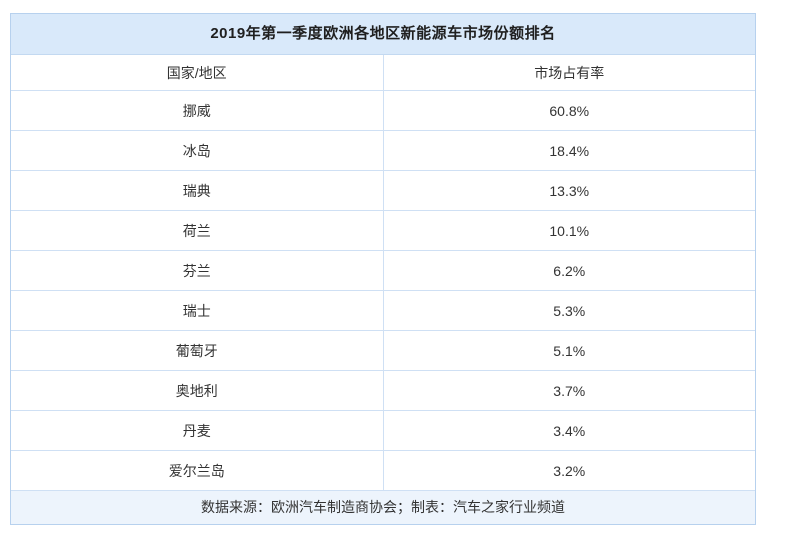 This screenshot has height=535, width=786. I want to click on table-row: 瑞士 5.3%, so click(383, 311).